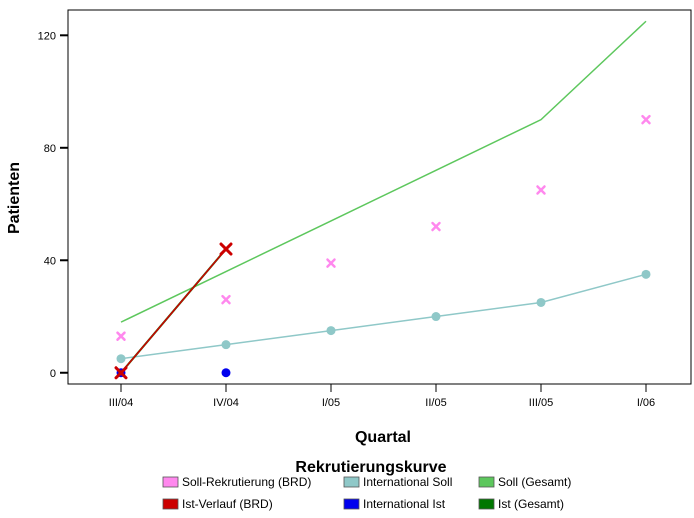 The image size is (694, 518). Describe the element at coordinates (435, 403) in the screenshot. I see `x-tick-label: II/05` at that location.